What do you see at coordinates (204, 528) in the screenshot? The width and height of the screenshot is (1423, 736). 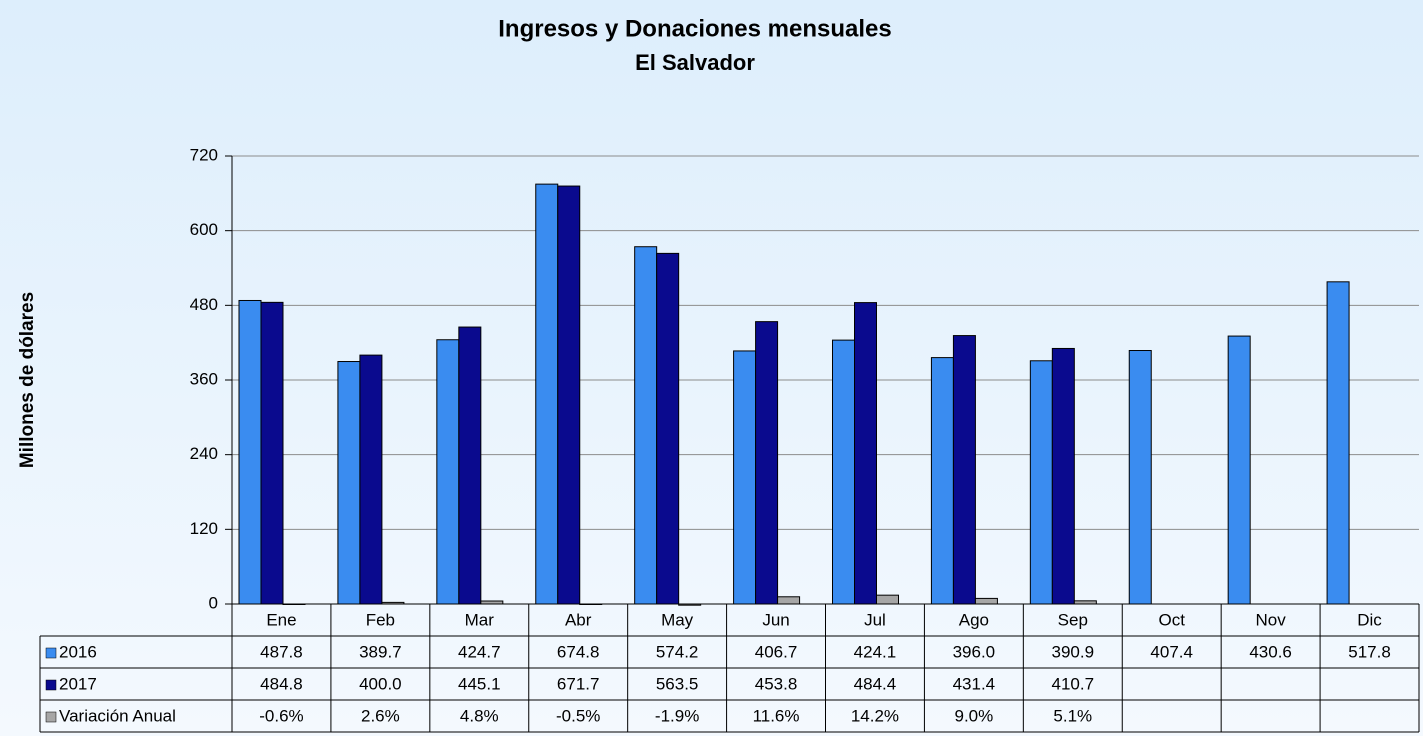 I see `y-tick-label: 120` at bounding box center [204, 528].